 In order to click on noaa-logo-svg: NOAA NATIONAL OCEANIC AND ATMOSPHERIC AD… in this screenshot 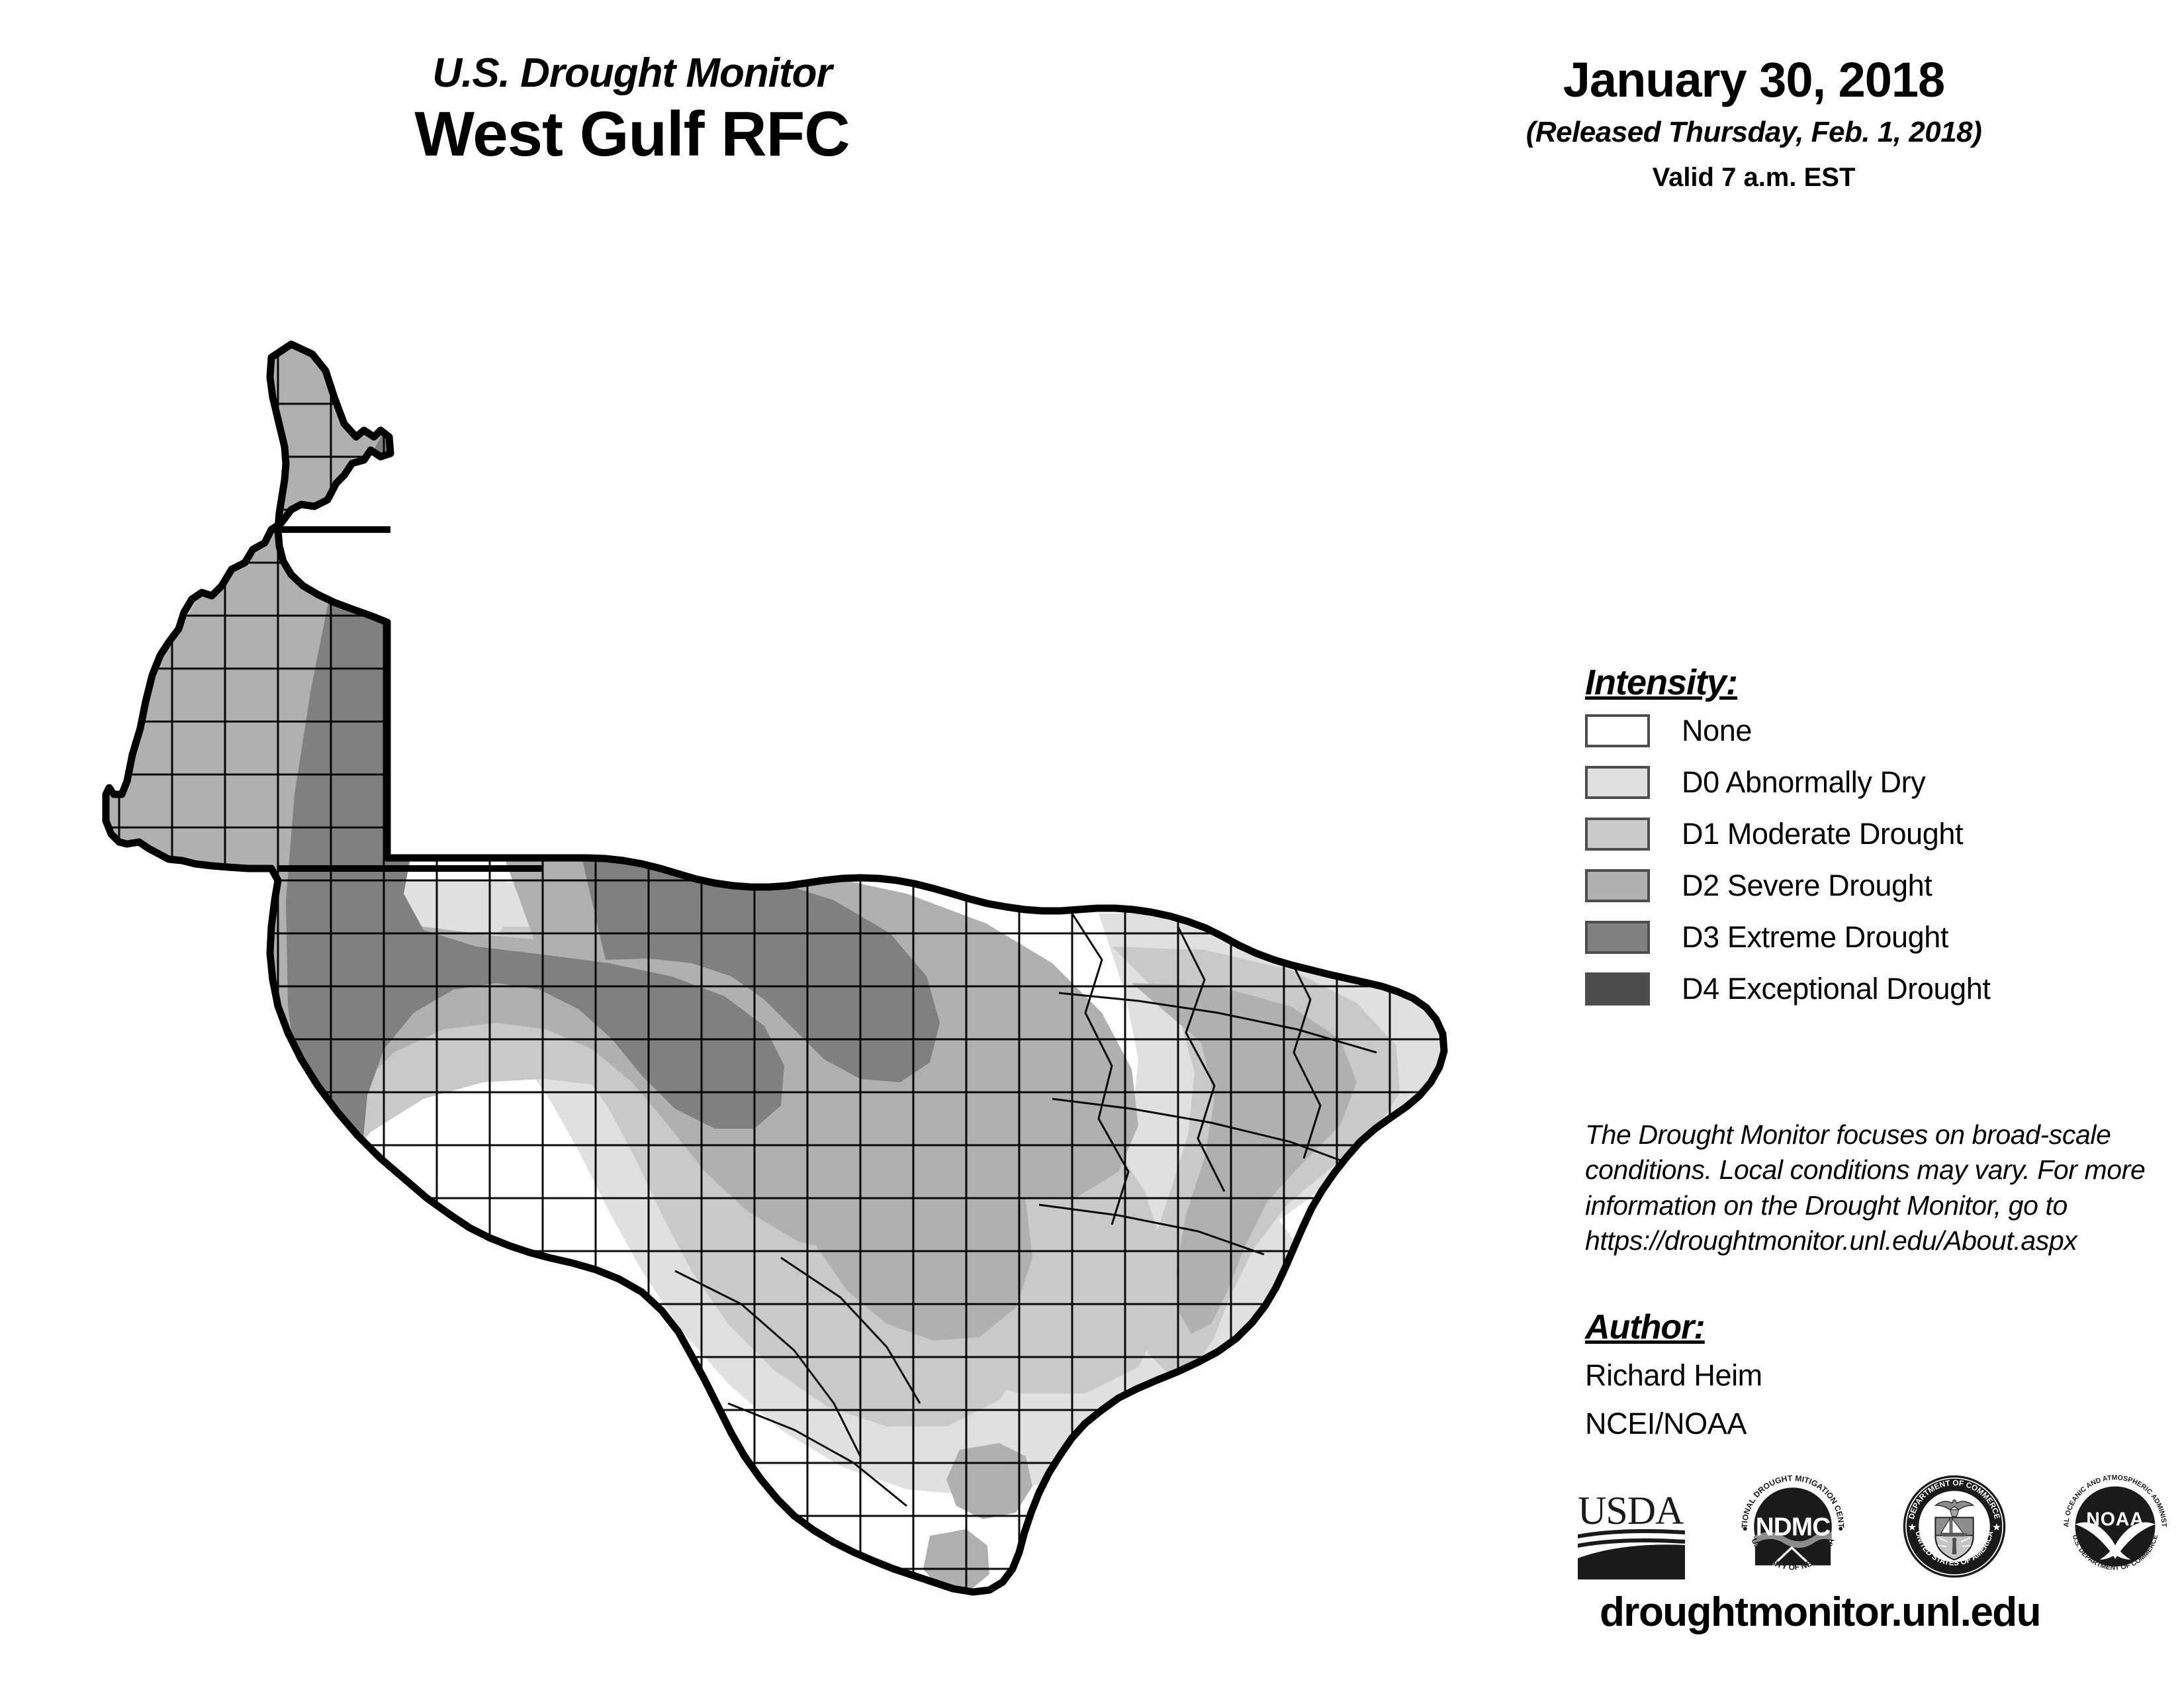, I will do `click(2112, 1518)`.